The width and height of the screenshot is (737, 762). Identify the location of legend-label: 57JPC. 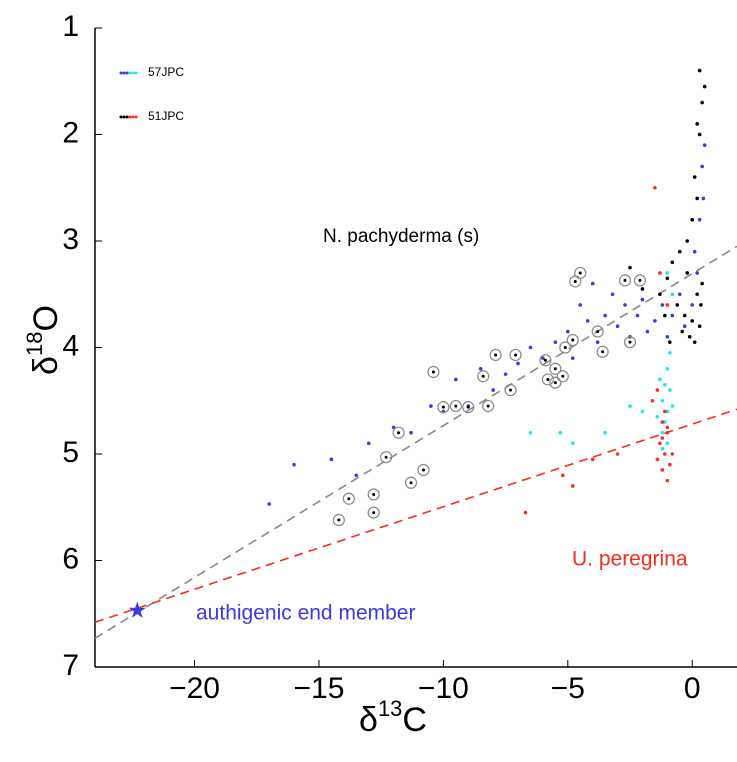
(166, 72).